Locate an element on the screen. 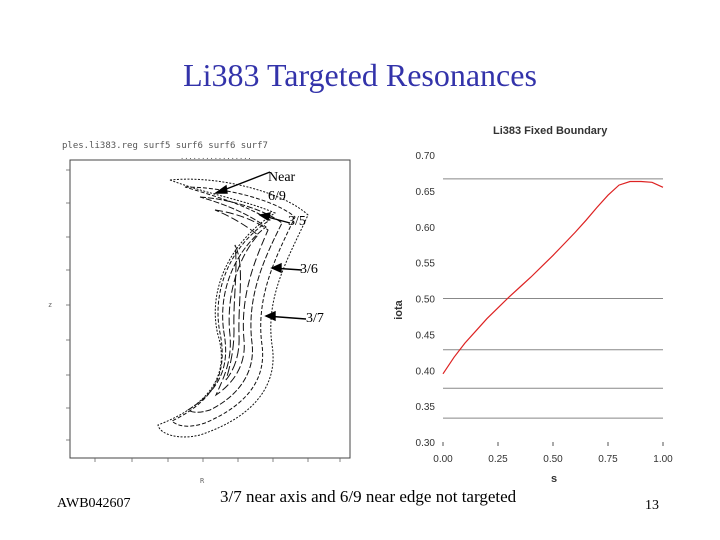 The image size is (720, 540). annotation-3-5: 3/5 is located at coordinates (297, 221).